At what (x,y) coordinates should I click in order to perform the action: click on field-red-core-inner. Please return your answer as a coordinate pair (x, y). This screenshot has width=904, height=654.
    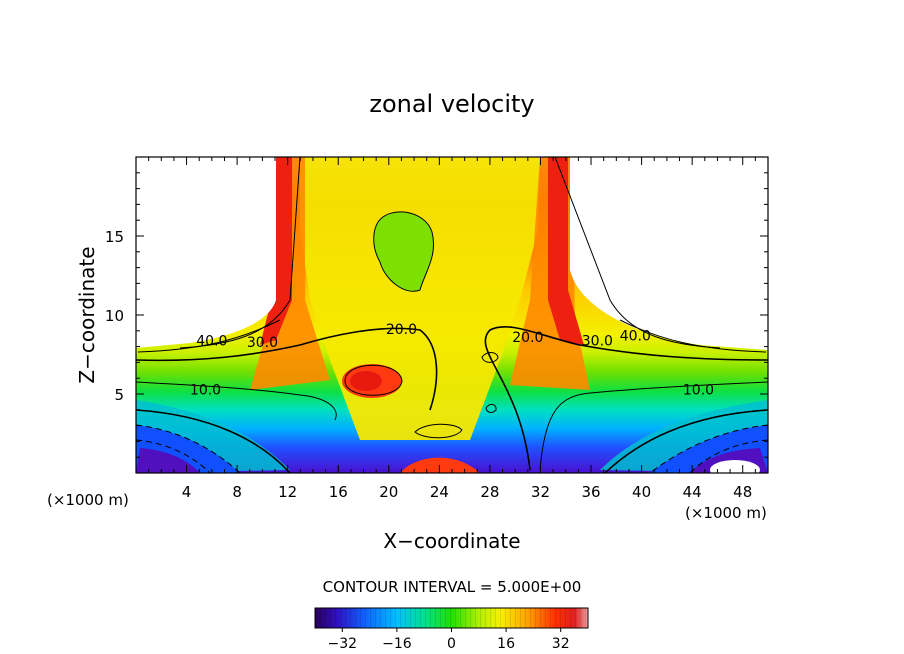
    Looking at the image, I should click on (366, 381).